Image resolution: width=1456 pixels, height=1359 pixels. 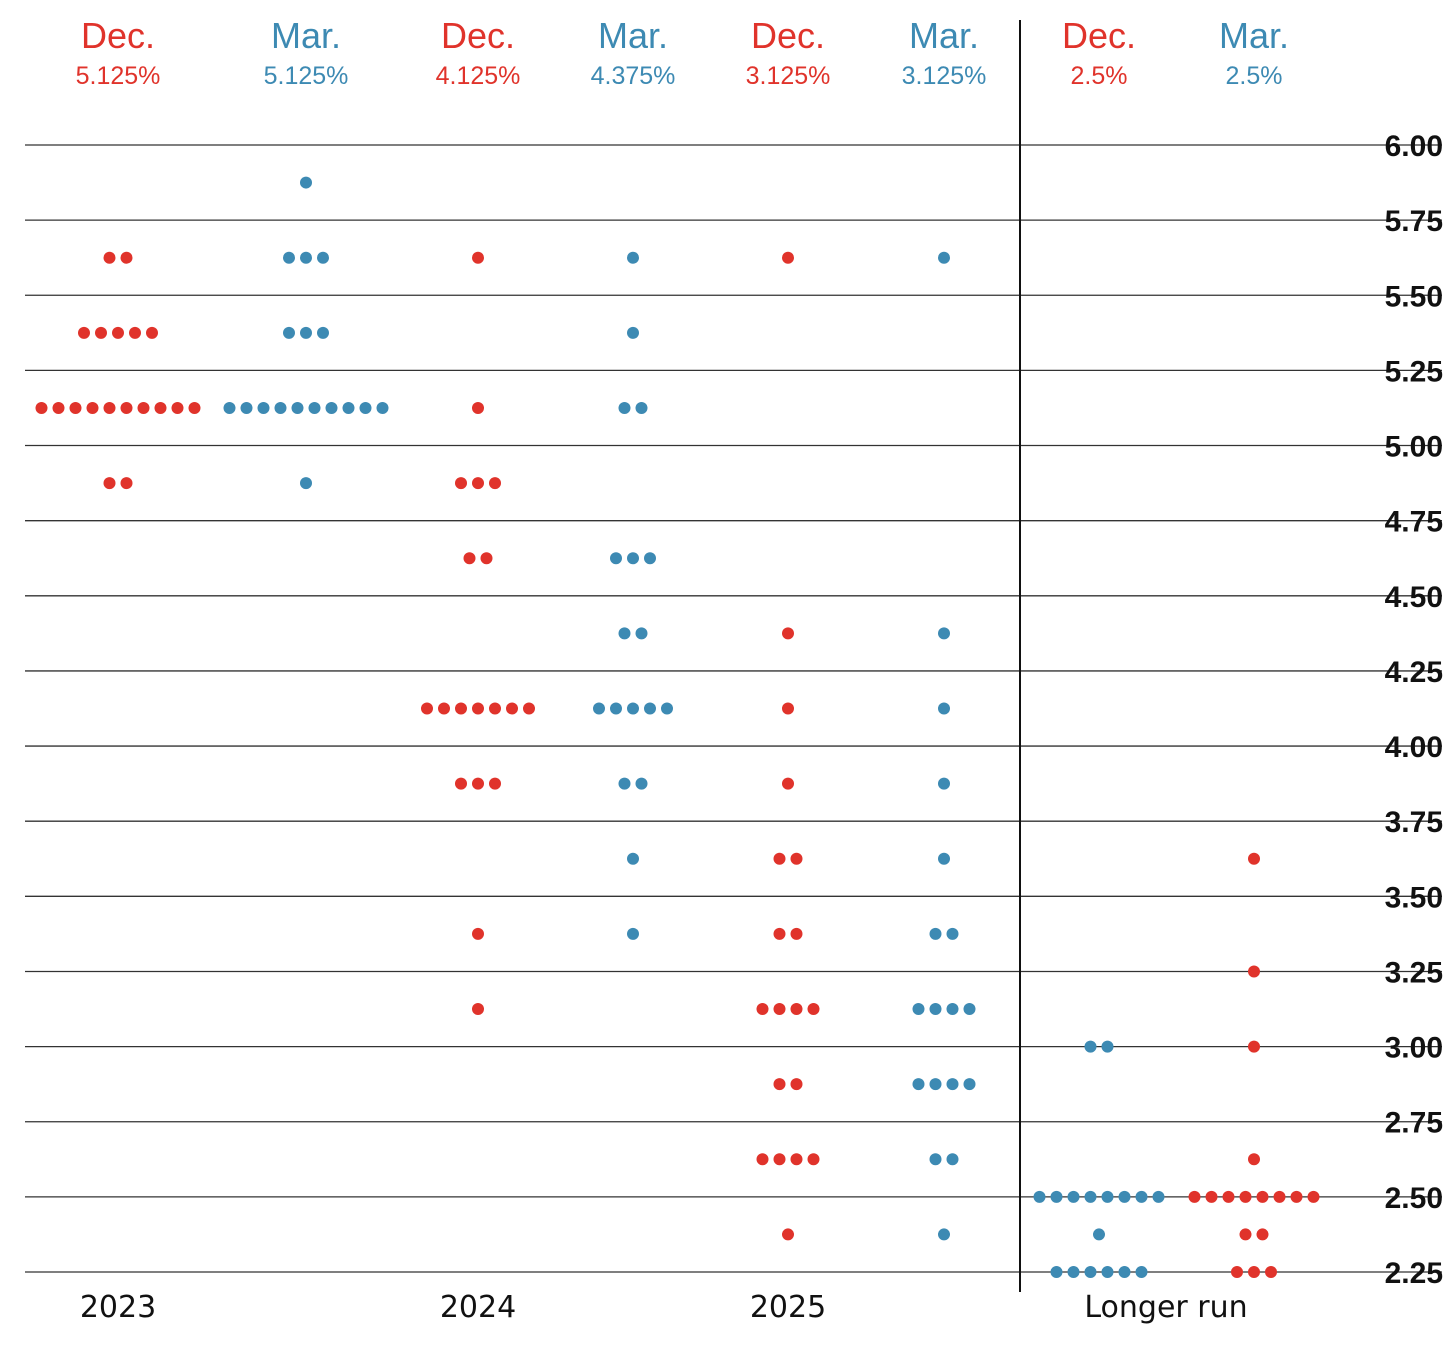 What do you see at coordinates (944, 76) in the screenshot?
I see `column-header-median: 3.125%` at bounding box center [944, 76].